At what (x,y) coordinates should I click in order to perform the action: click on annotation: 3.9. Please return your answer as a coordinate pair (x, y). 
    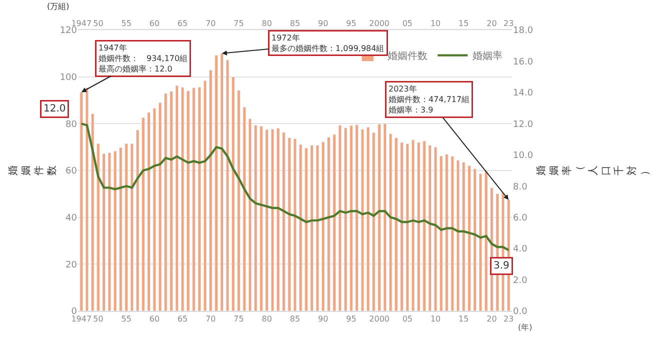
    Looking at the image, I should click on (502, 266).